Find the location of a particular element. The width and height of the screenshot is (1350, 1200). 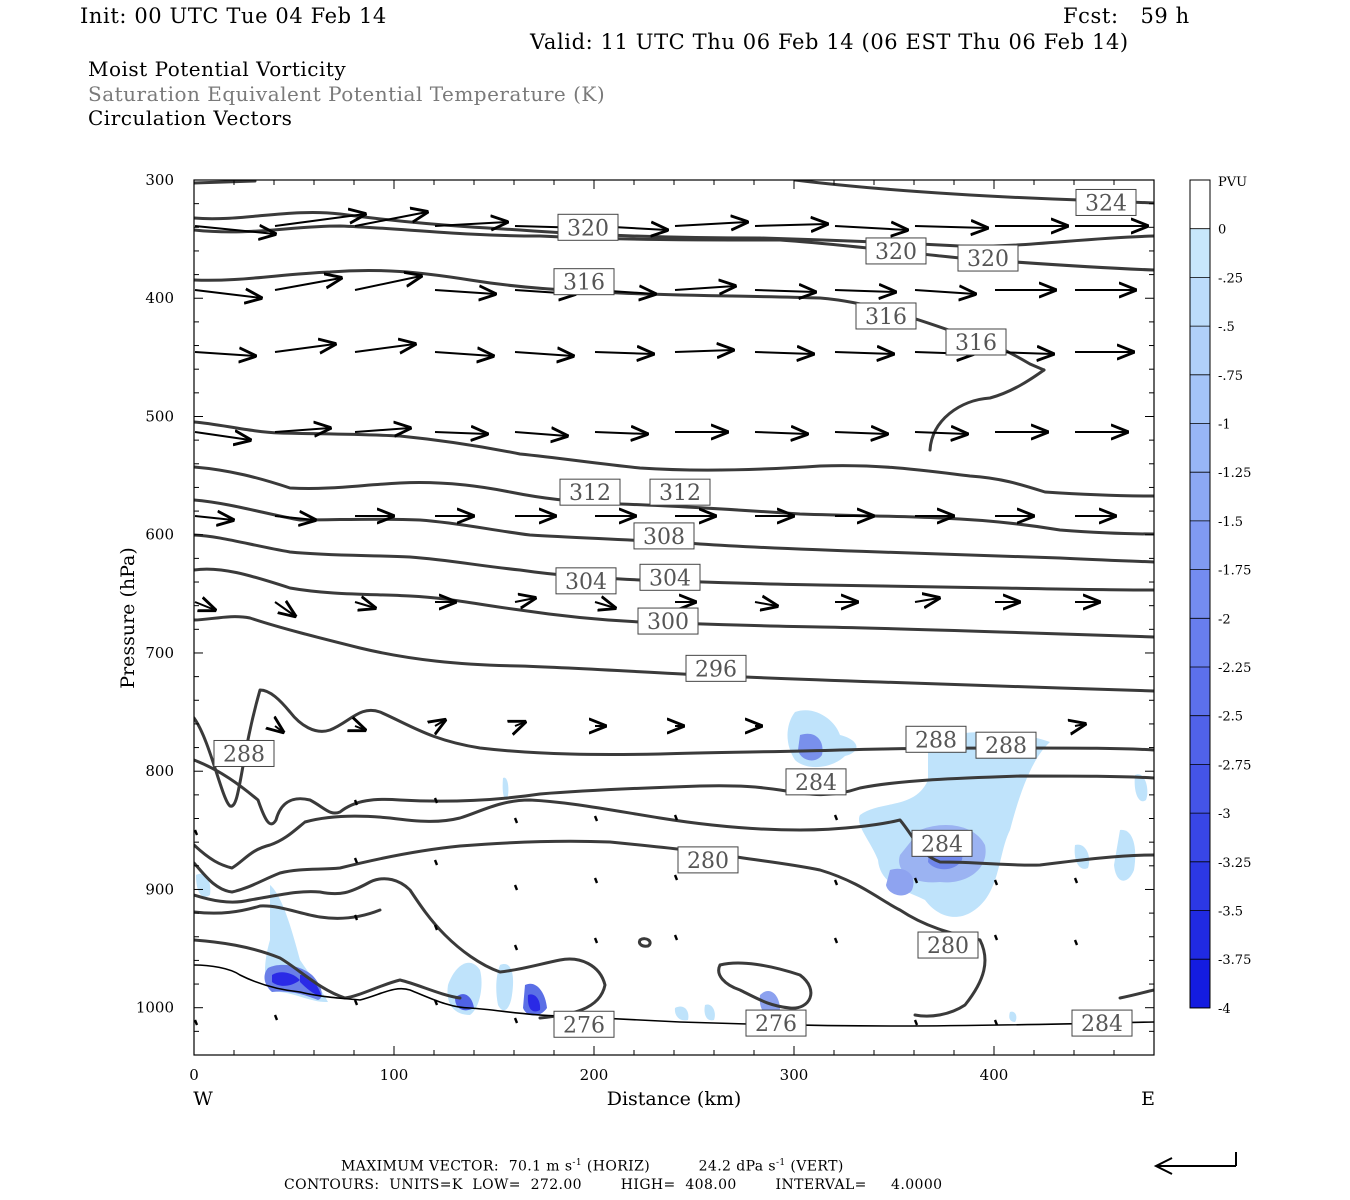

contour-label: 296 is located at coordinates (716, 669).